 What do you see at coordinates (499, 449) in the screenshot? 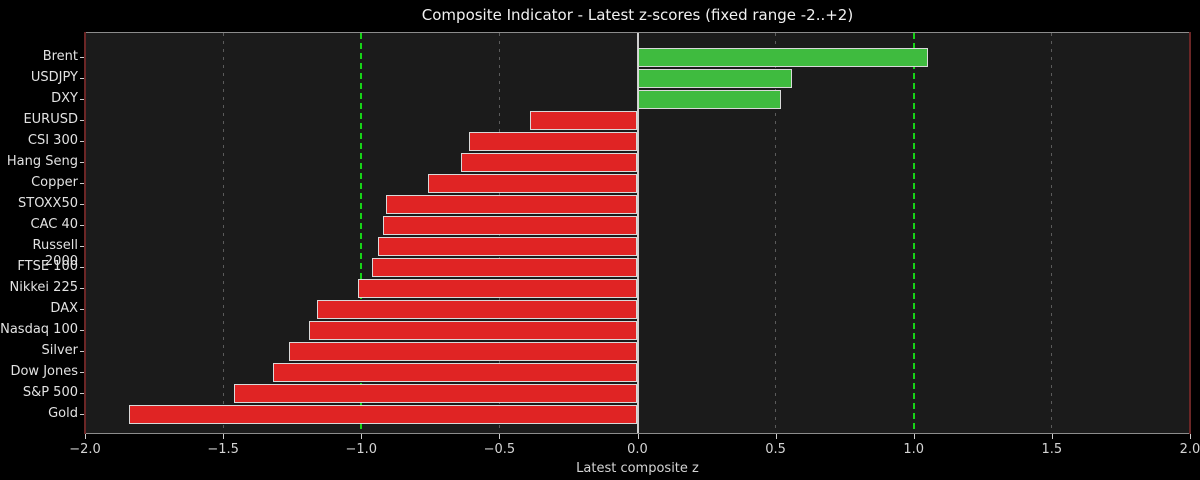
I see `x-tick-label: −0.5` at bounding box center [499, 449].